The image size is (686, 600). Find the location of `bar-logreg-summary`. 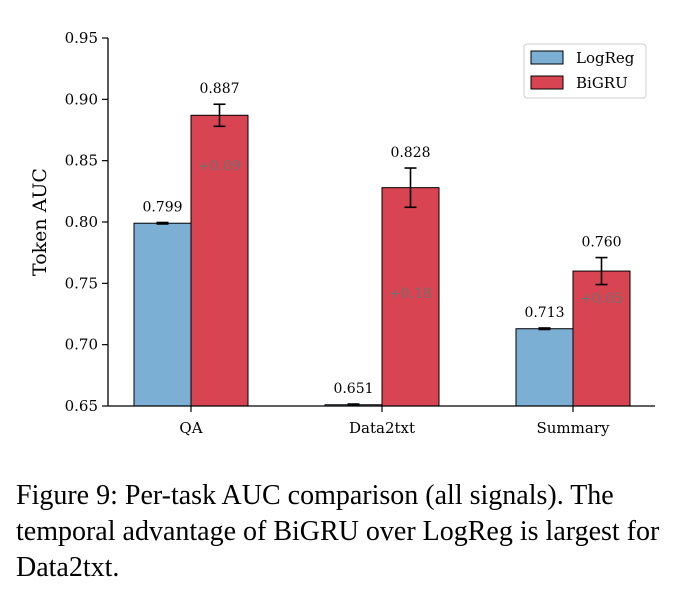

bar-logreg-summary is located at coordinates (544, 367).